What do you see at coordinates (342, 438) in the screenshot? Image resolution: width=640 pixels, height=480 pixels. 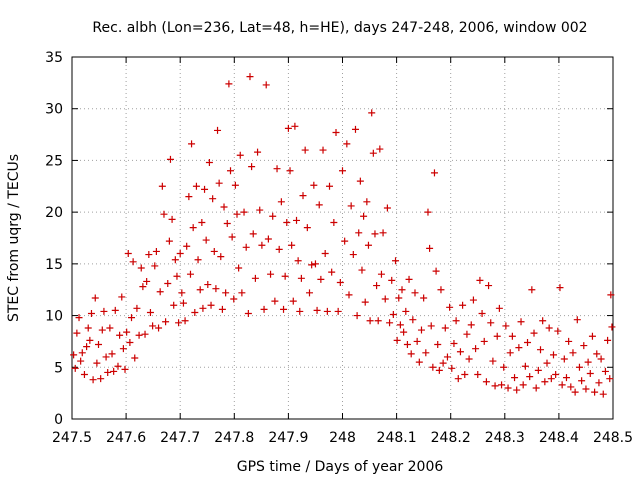 I see `x-tick-label: 248` at bounding box center [342, 438].